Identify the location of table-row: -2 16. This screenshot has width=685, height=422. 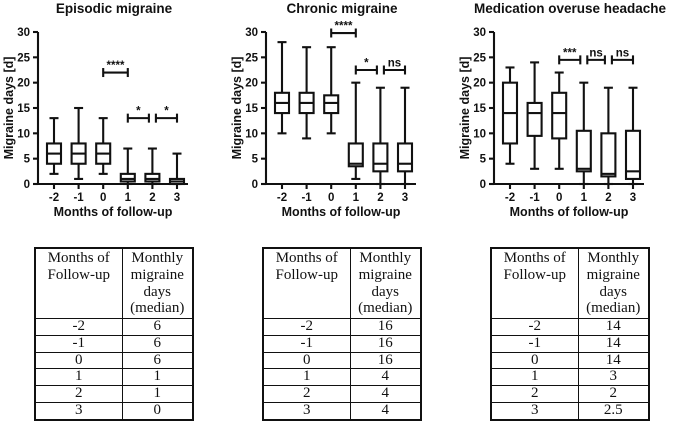
(342, 327).